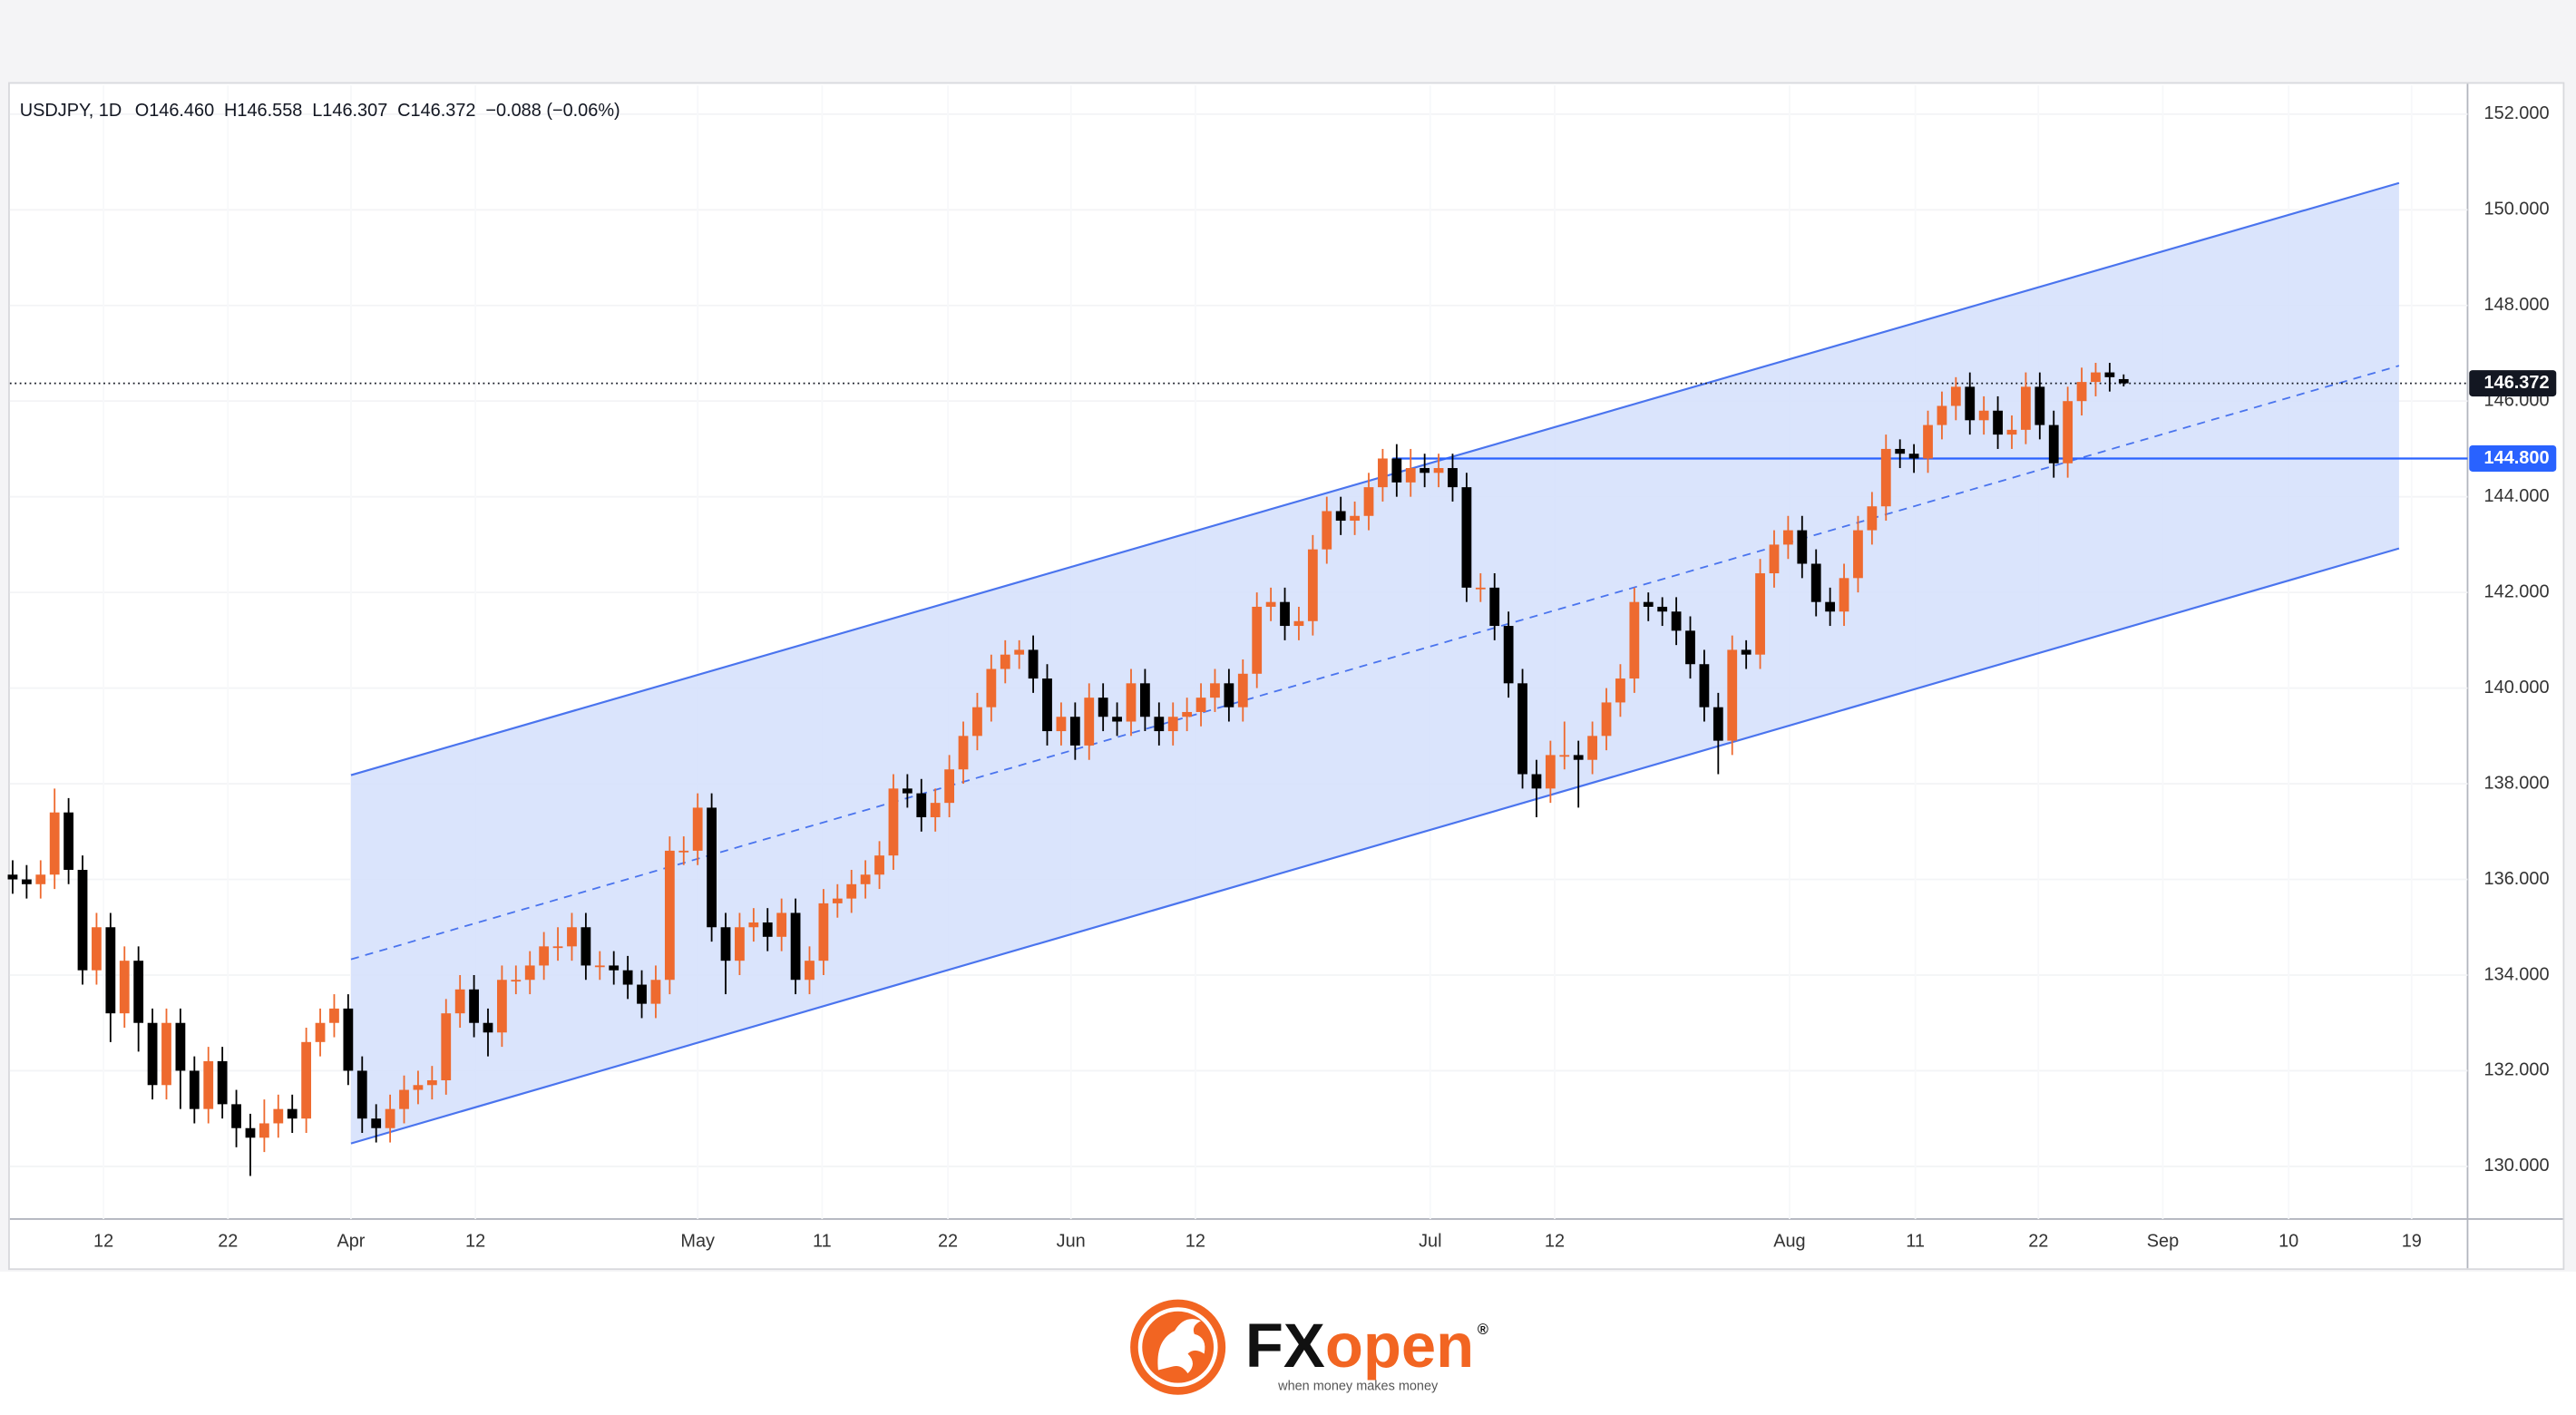 This screenshot has height=1415, width=2576. I want to click on symbol: USDJPY, 1D, so click(71, 111).